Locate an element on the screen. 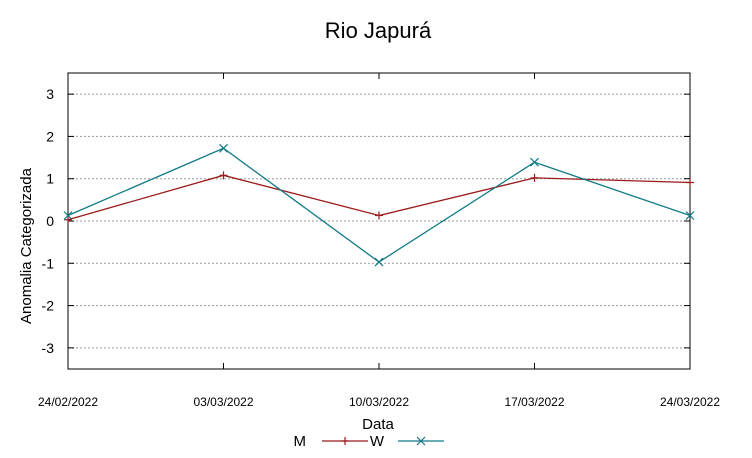 This screenshot has height=458, width=752. y-tick-label: 0 is located at coordinates (50, 221).